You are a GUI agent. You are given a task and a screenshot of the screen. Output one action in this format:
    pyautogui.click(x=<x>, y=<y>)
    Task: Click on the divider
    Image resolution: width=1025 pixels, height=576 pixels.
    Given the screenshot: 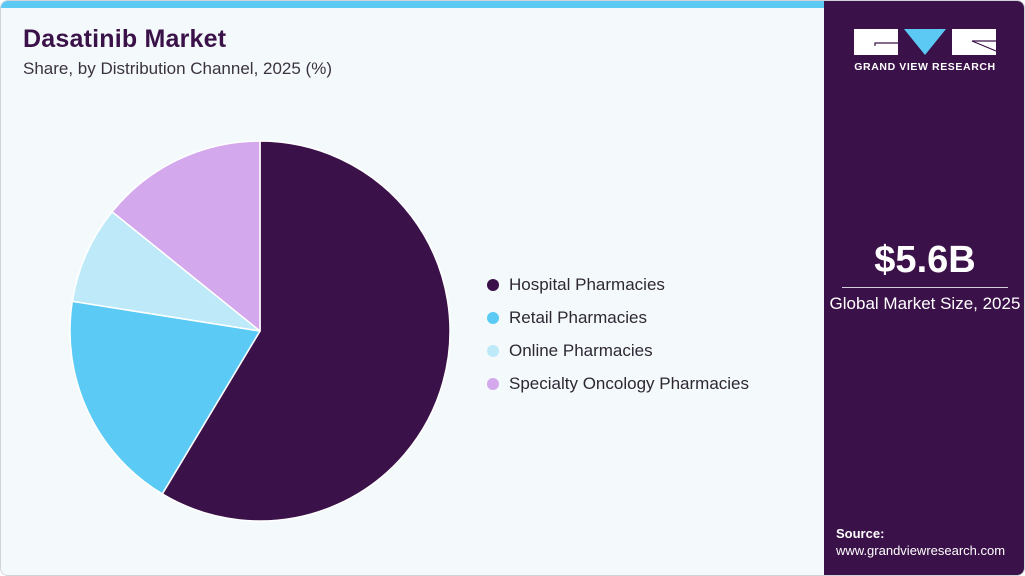 What is the action you would take?
    pyautogui.click(x=925, y=287)
    